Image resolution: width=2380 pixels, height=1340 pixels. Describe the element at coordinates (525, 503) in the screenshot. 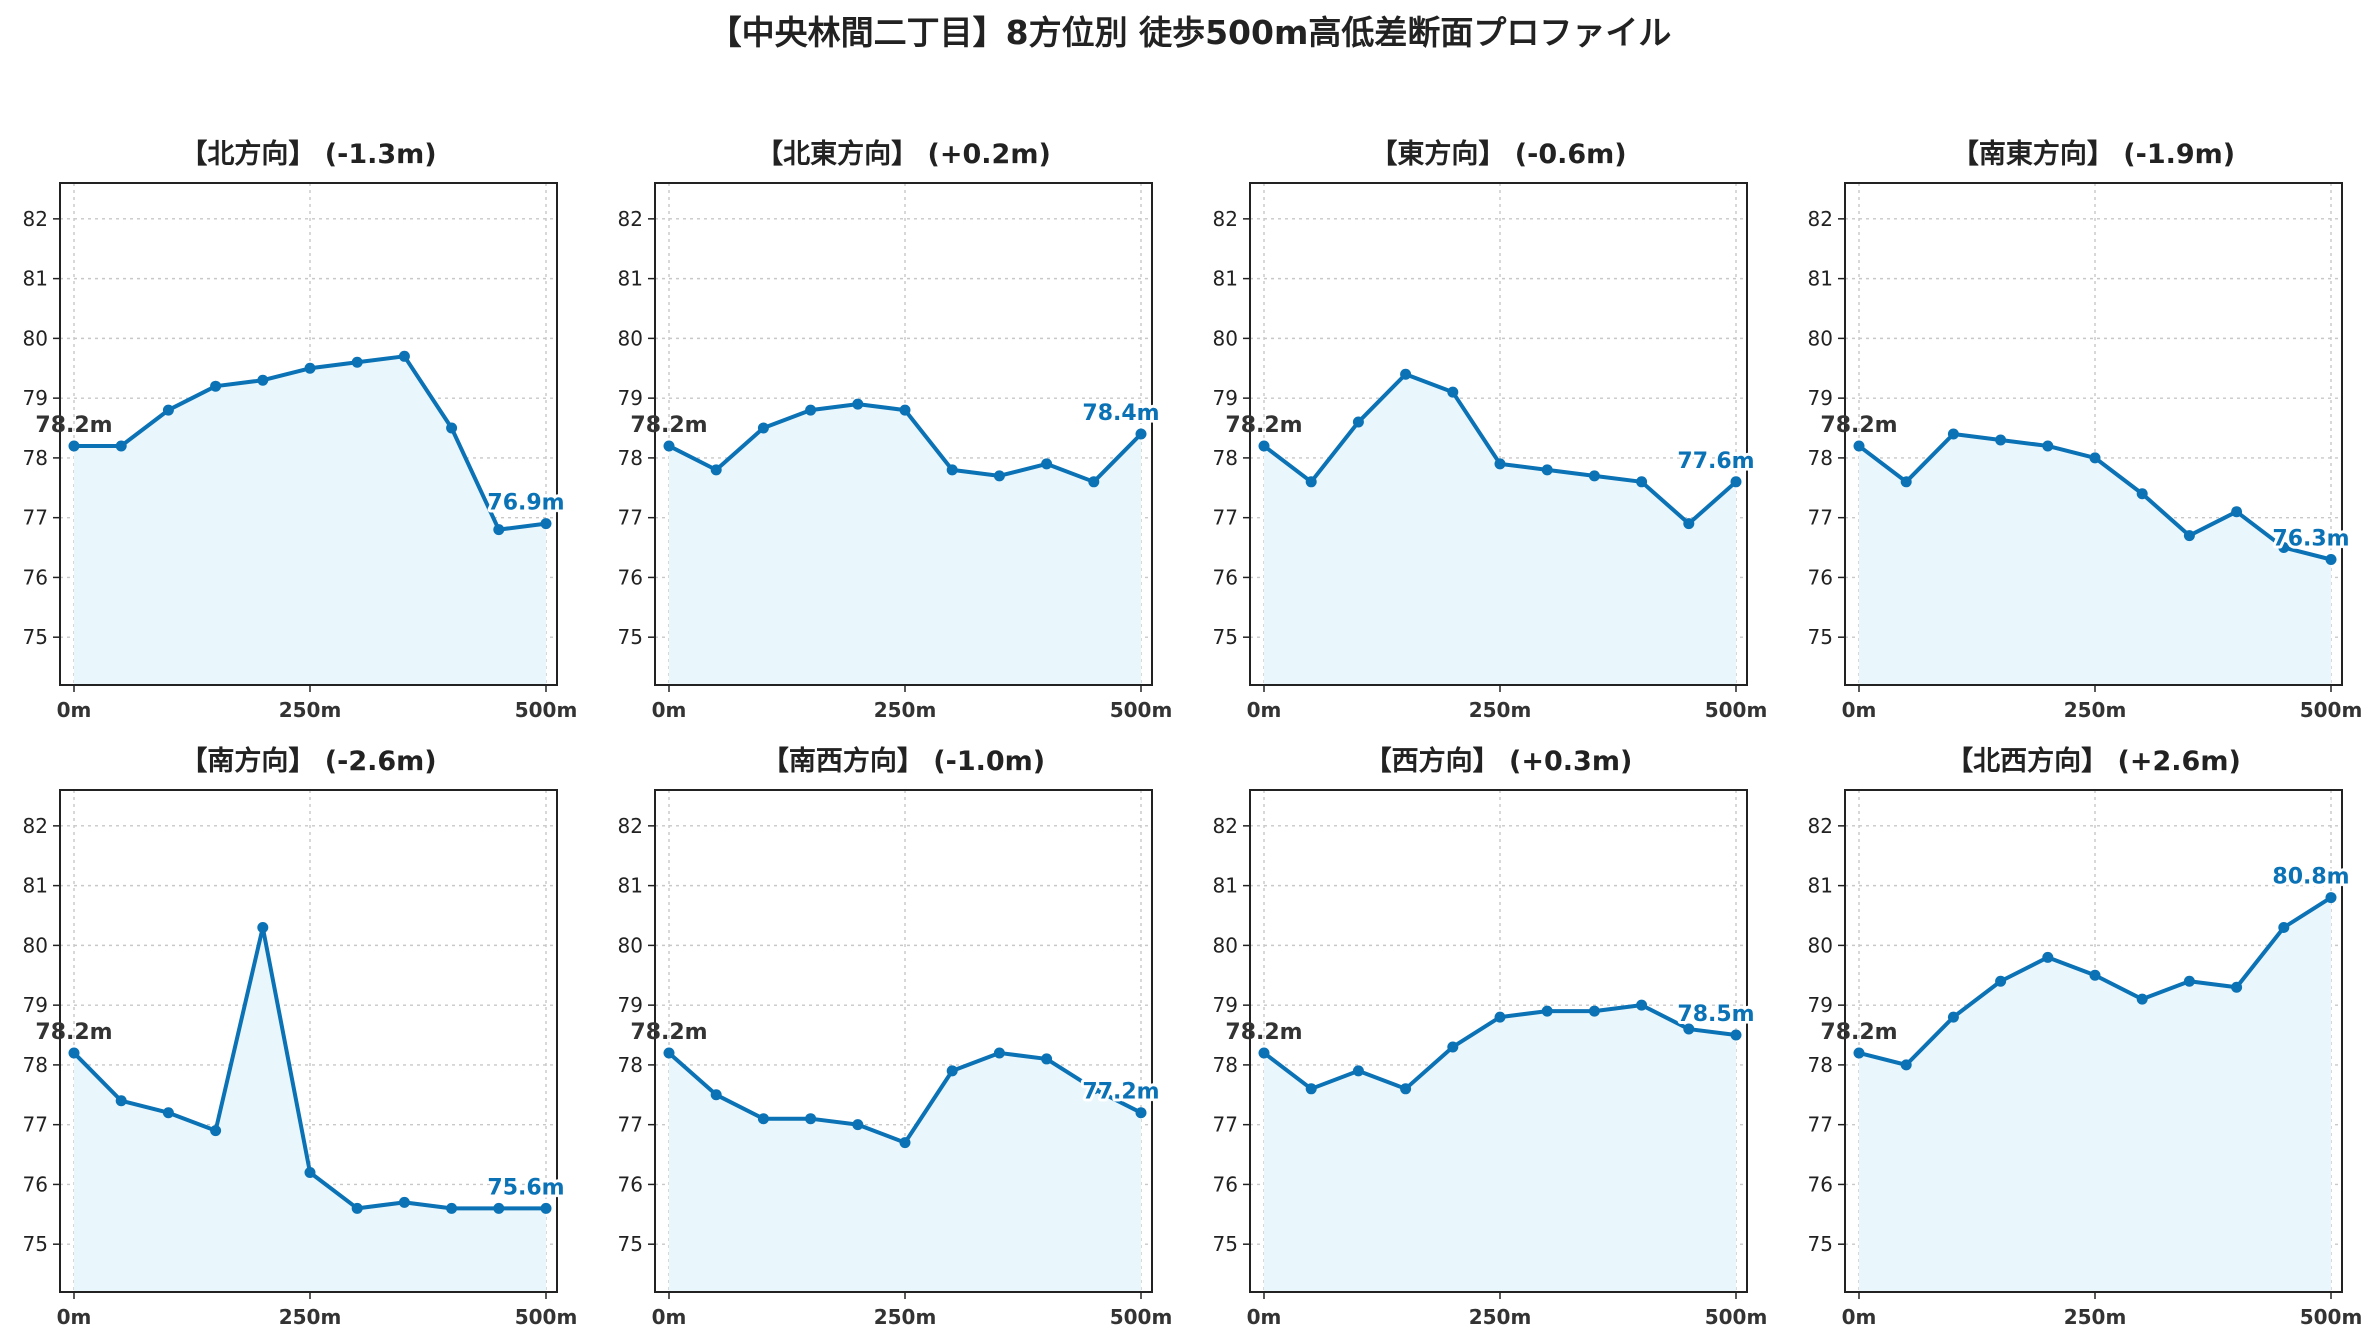

I see `end-elevation-label-halo: 76.9m` at that location.